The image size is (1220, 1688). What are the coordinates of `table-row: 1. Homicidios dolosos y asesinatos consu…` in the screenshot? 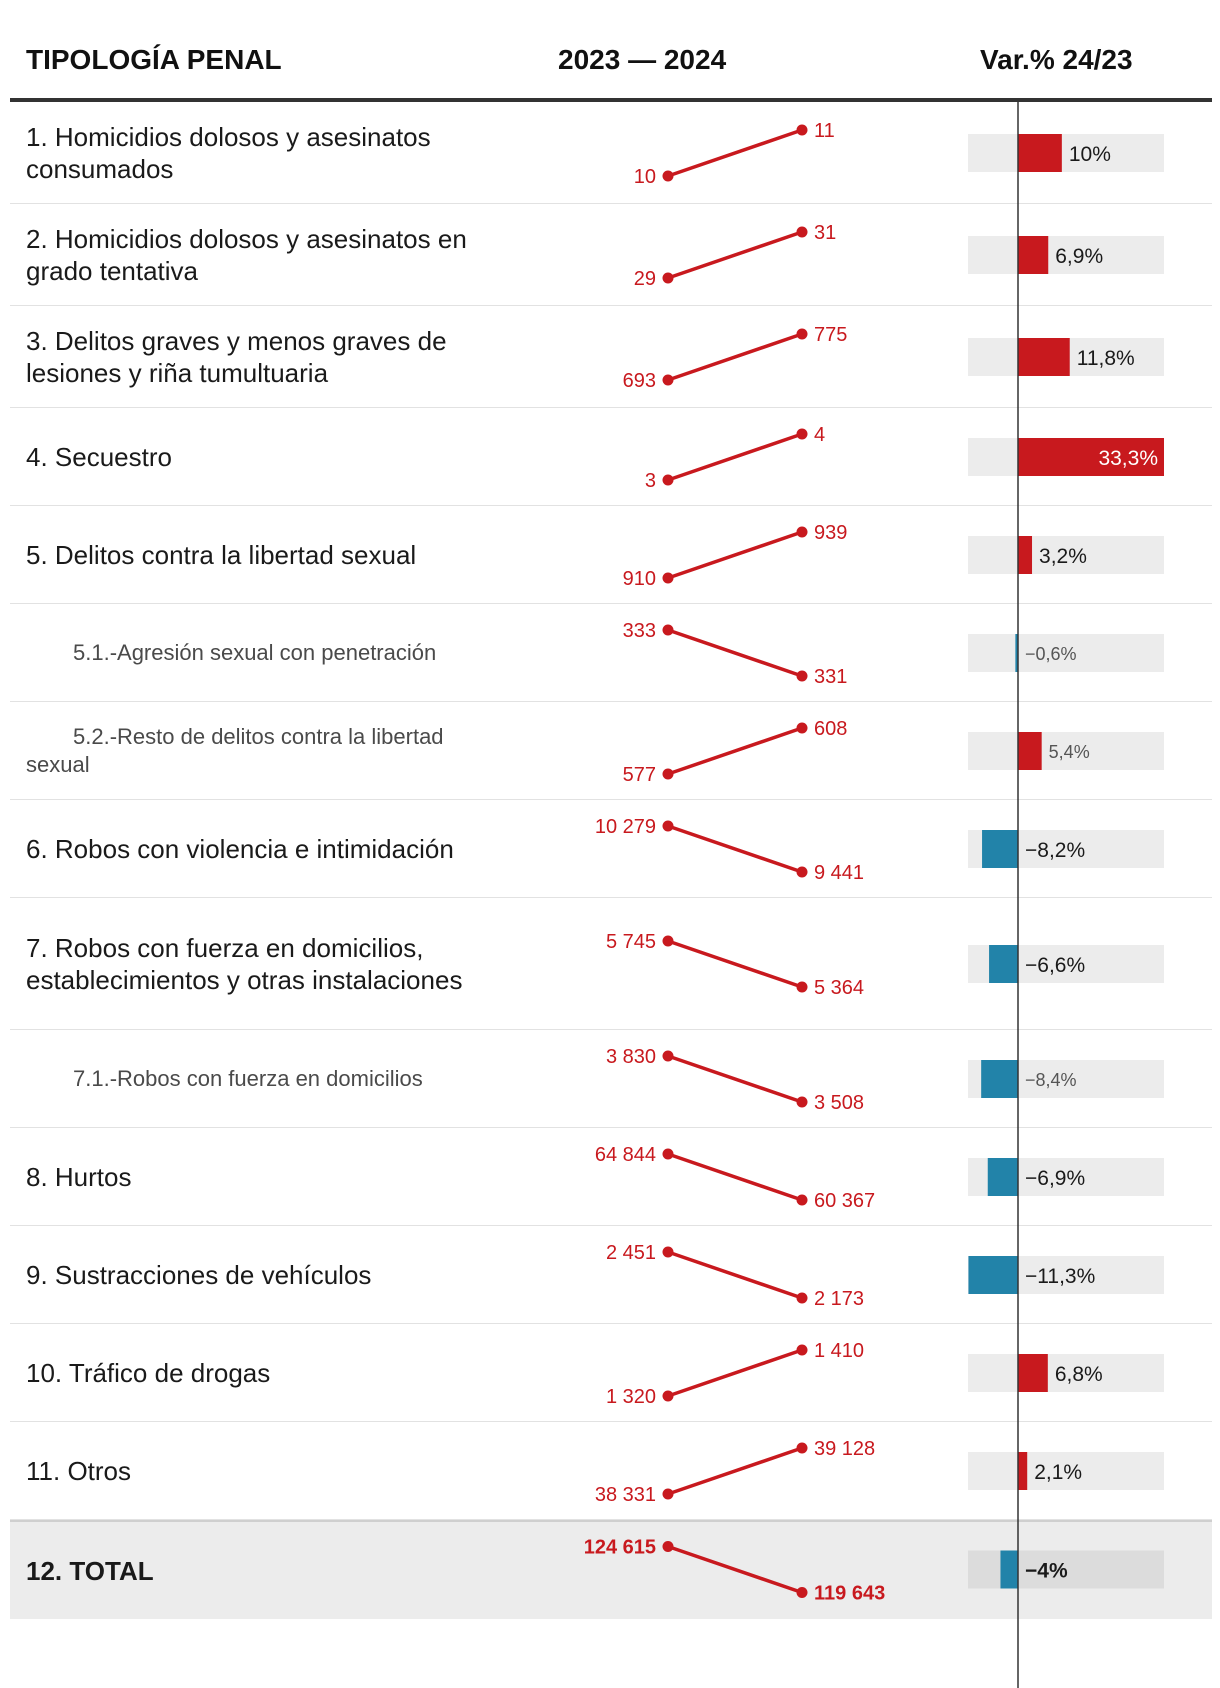 It's located at (611, 153).